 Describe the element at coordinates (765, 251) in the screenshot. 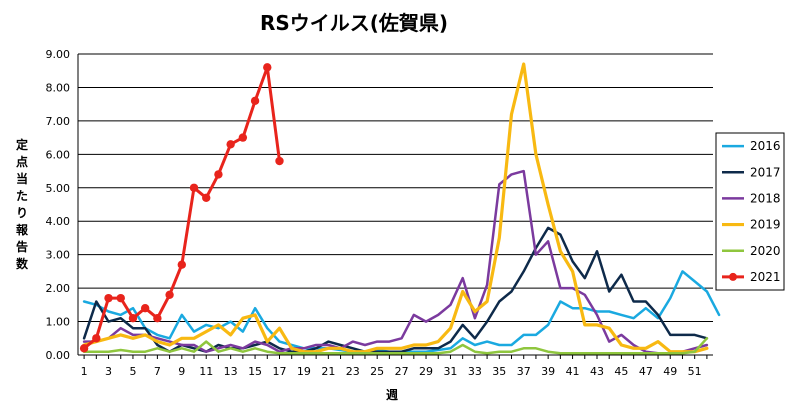

I see `legend-label-2020: 2020` at that location.